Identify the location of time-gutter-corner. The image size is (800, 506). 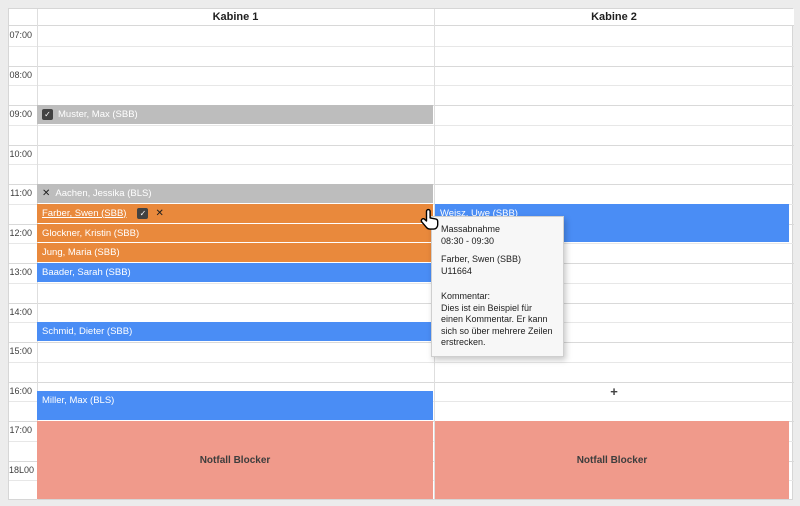
(23, 17).